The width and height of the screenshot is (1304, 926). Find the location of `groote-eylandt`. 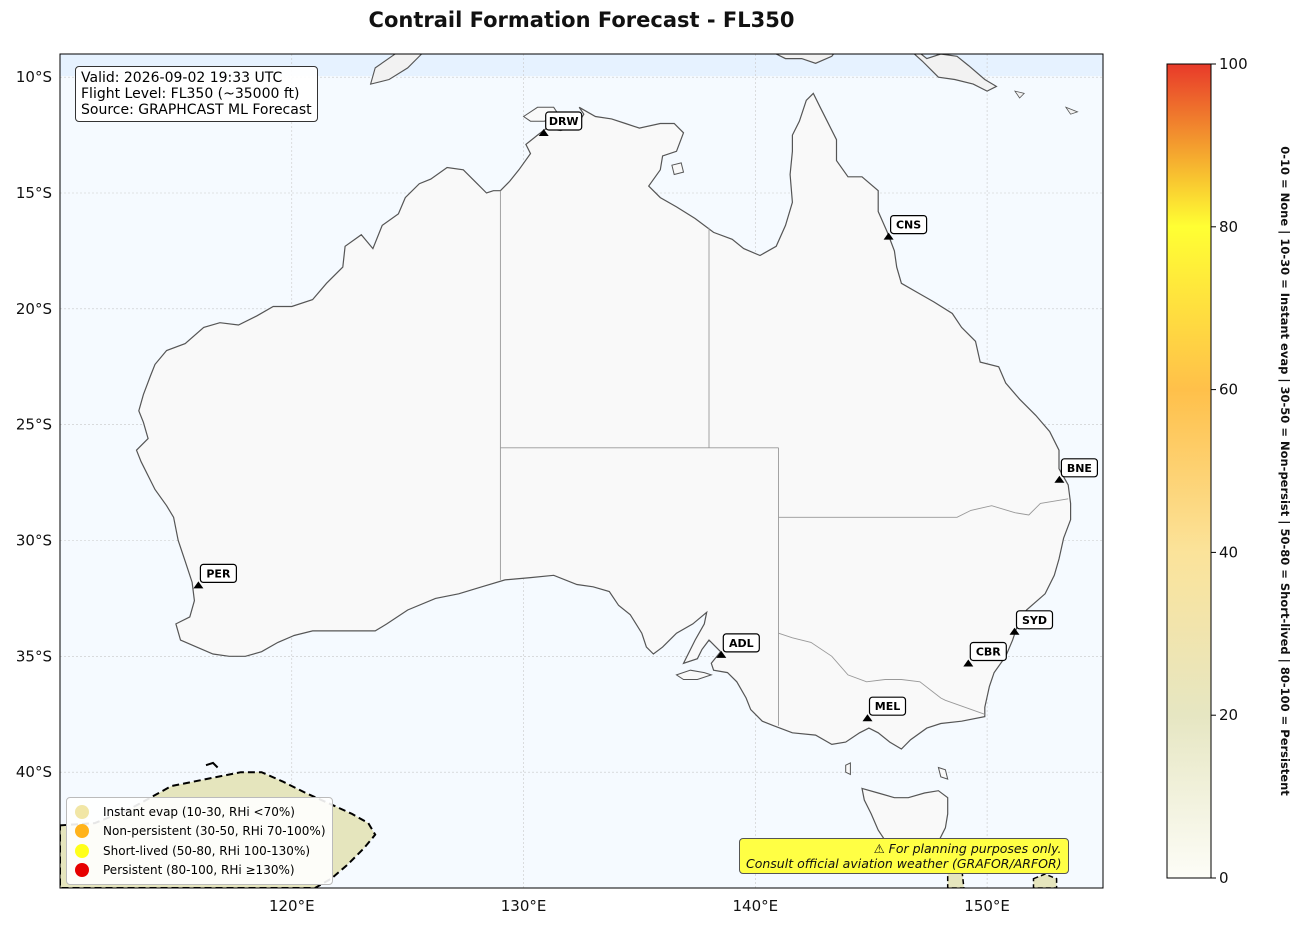

groote-eylandt is located at coordinates (678, 169).